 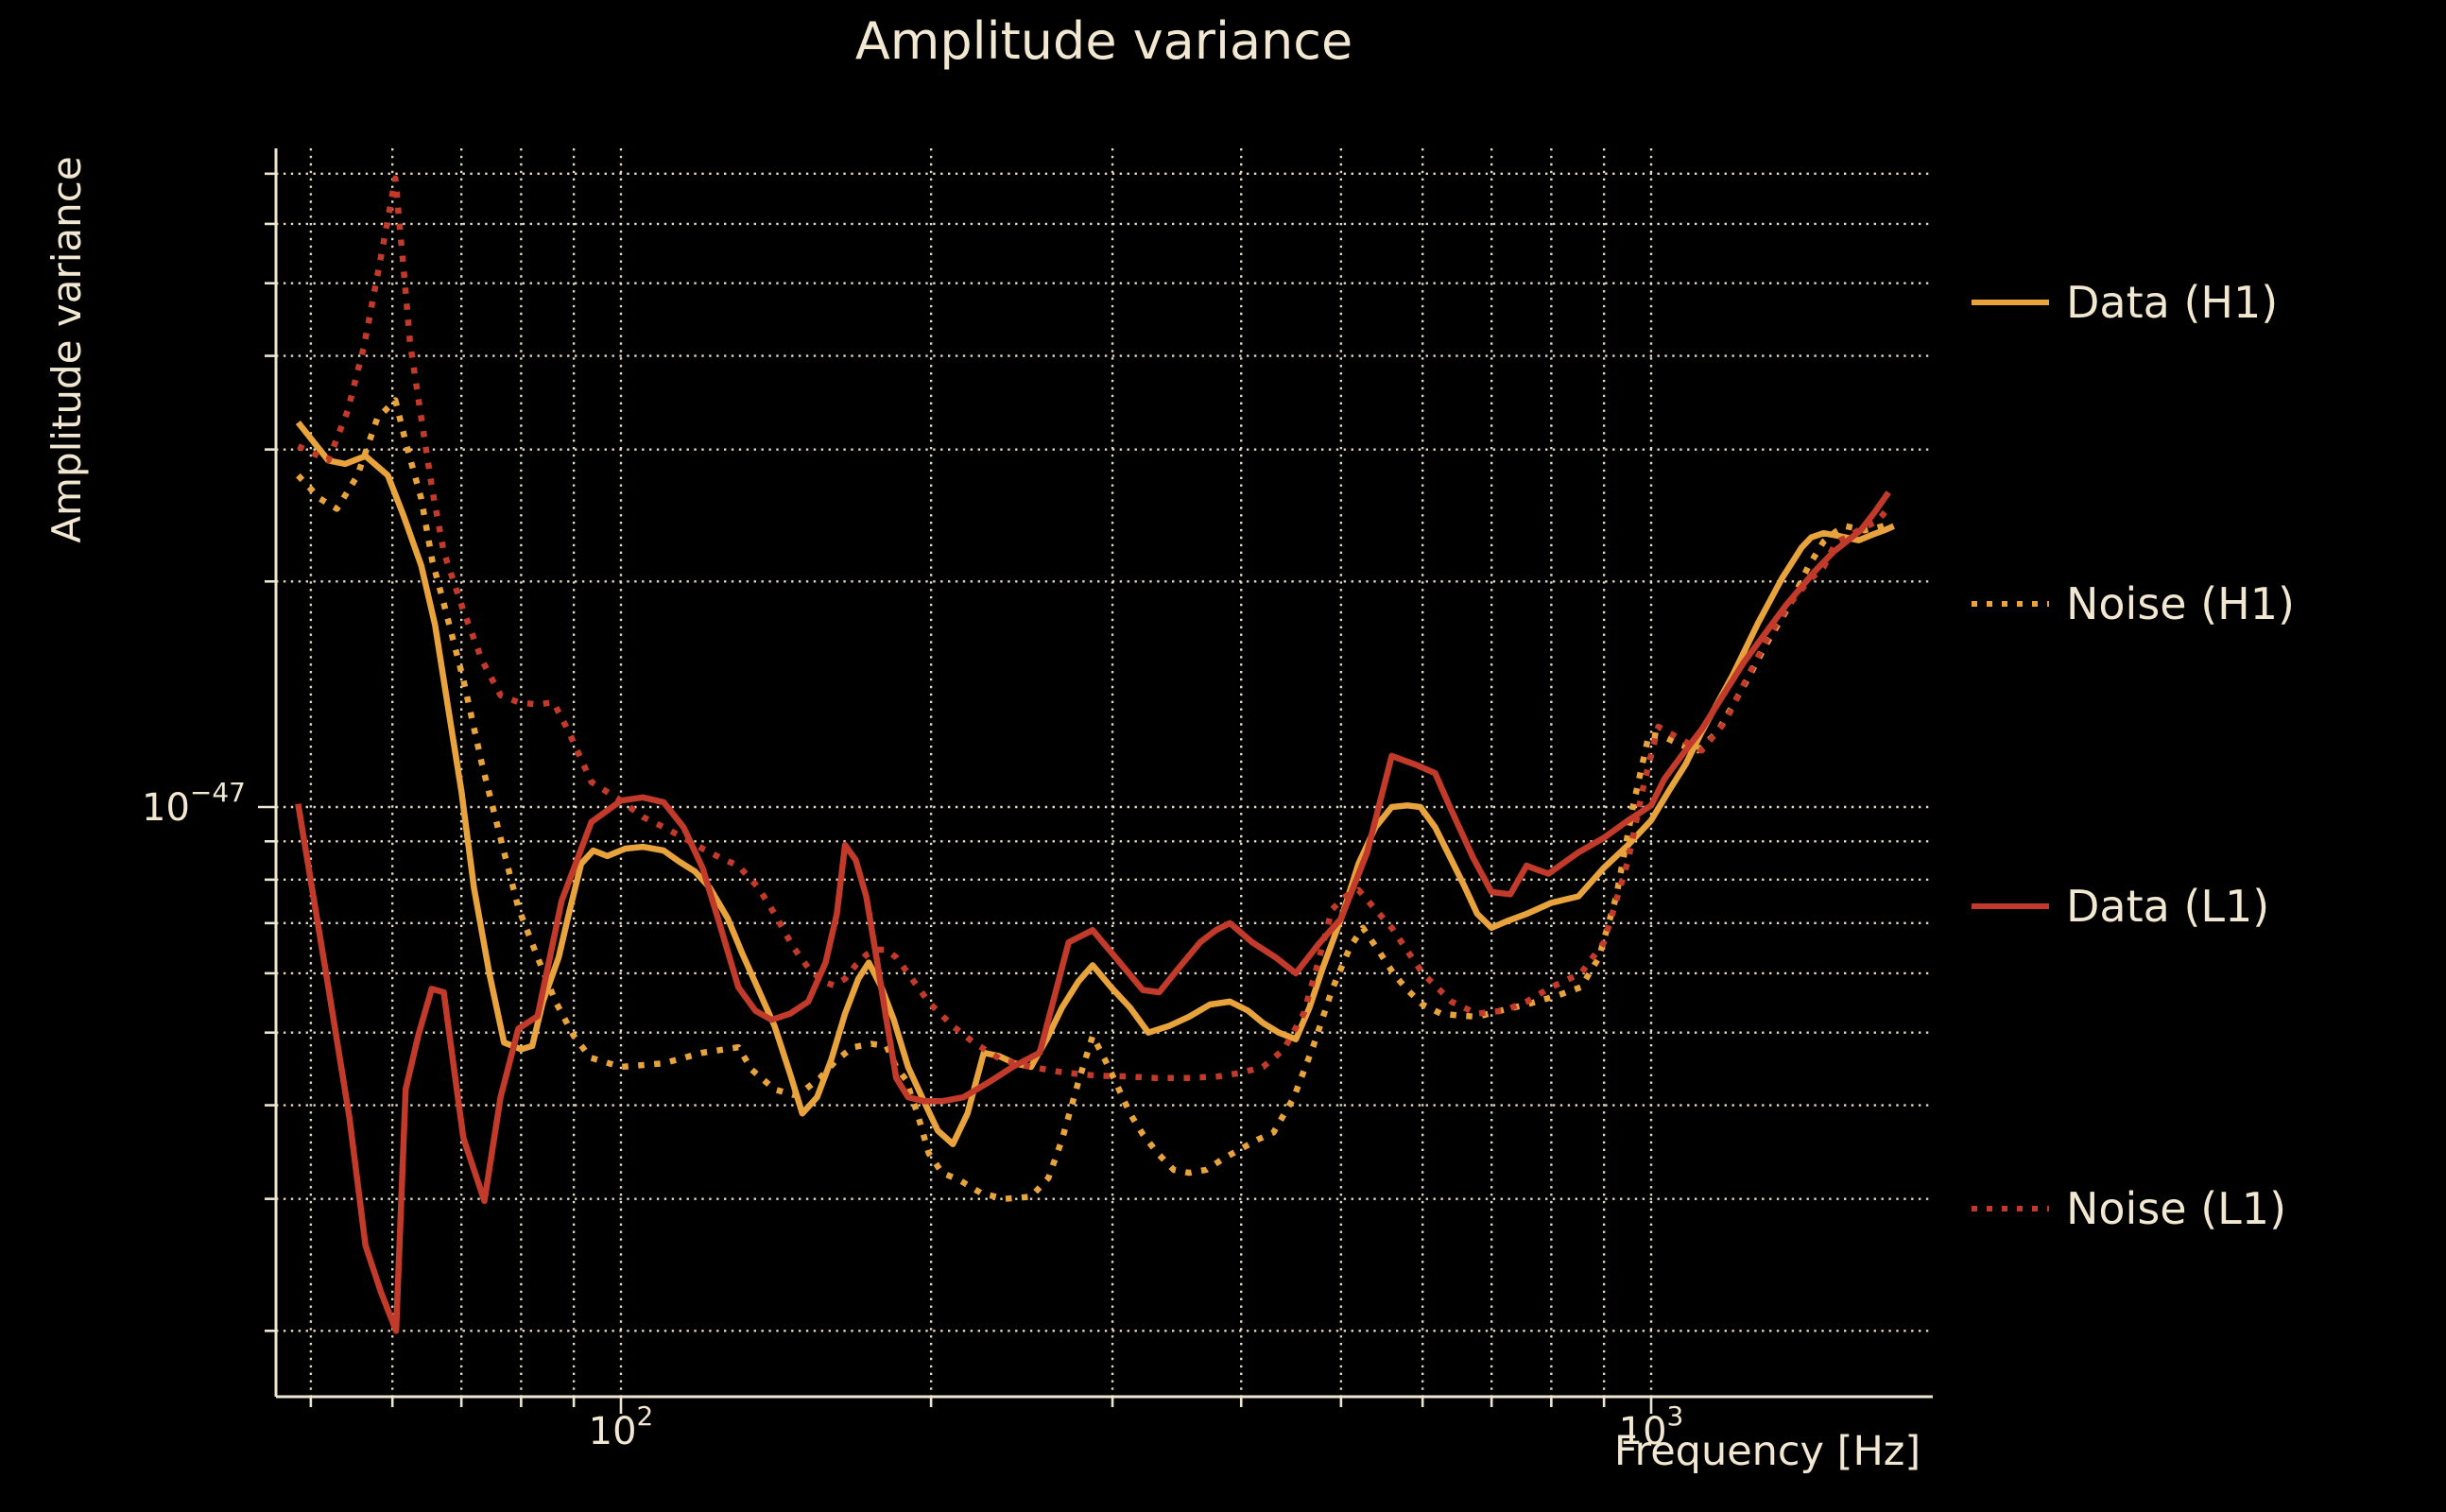 What do you see at coordinates (2167, 906) in the screenshot?
I see `legend-label-Data (L1): Data (L1)` at bounding box center [2167, 906].